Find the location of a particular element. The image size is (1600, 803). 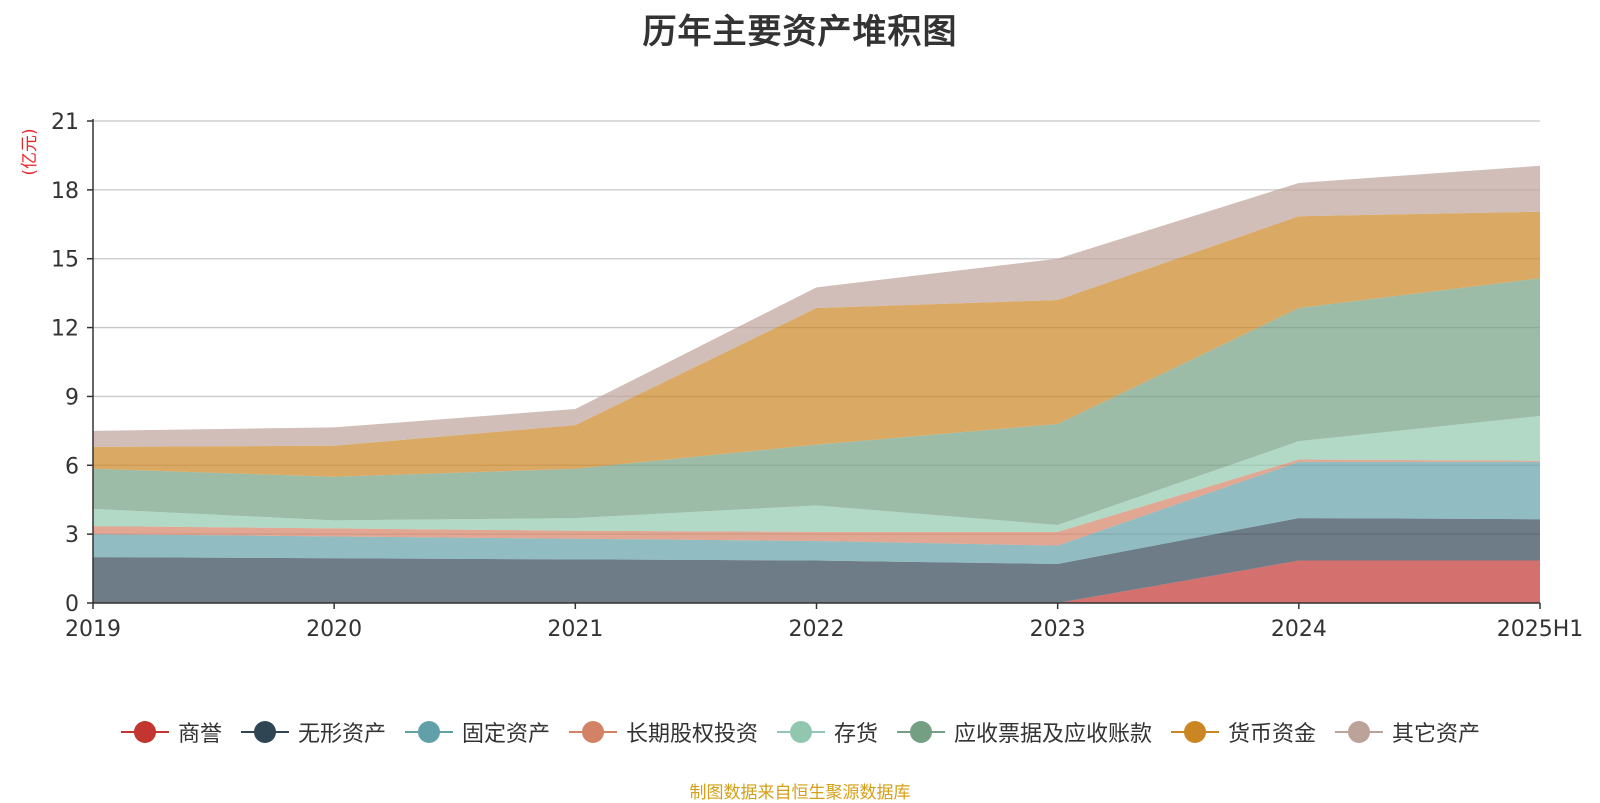

legend-label: 其它资产 is located at coordinates (1436, 734).